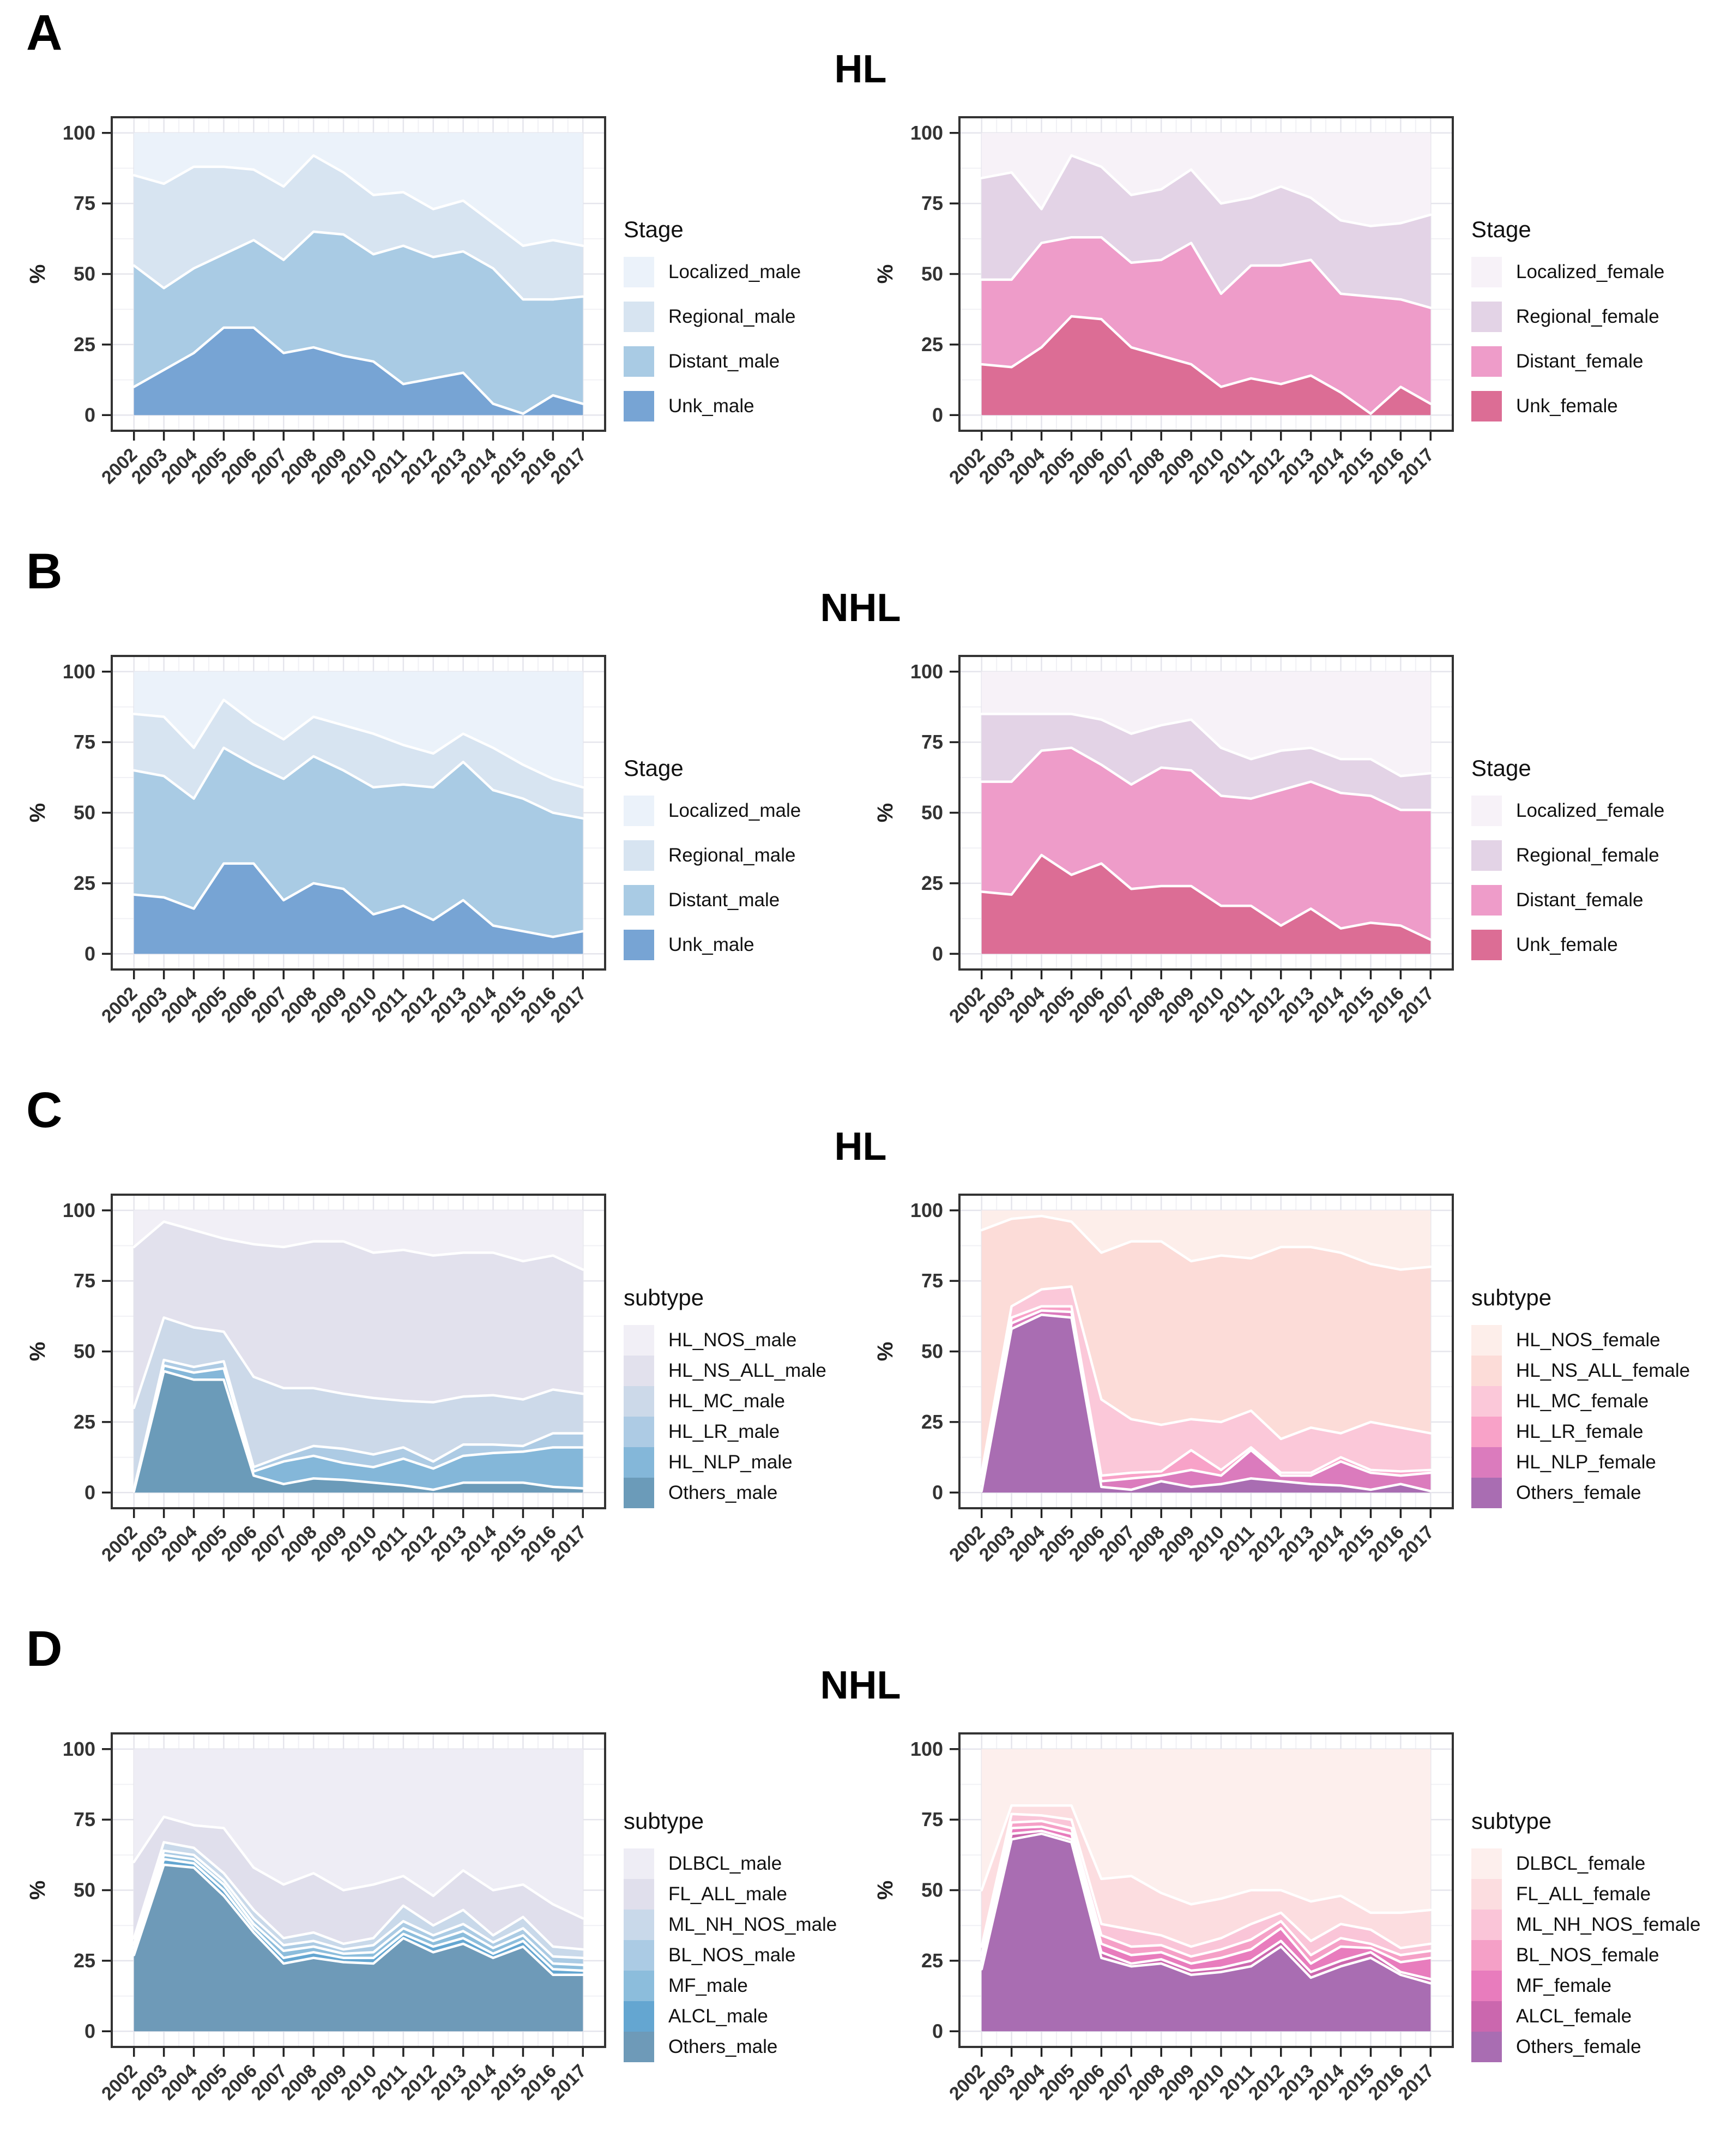 The image size is (1721, 2156). I want to click on area-boundary-HL_MC_female, so click(1206, 1379).